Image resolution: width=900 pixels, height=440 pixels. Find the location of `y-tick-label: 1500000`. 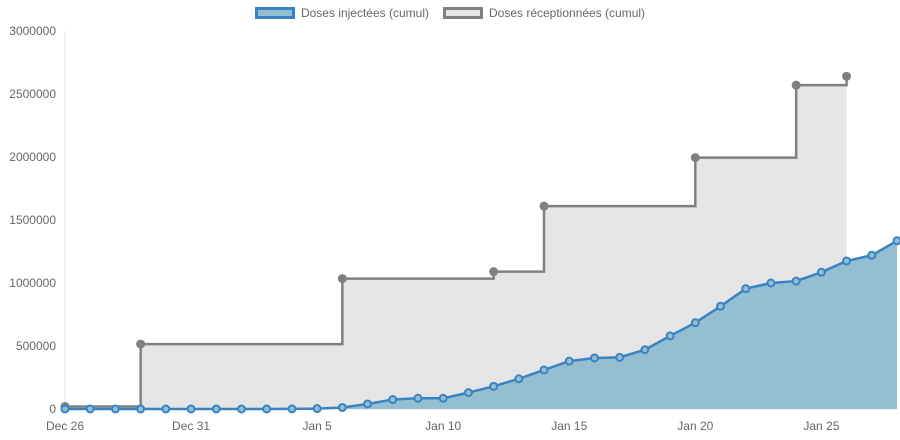

y-tick-label: 1500000 is located at coordinates (32, 220).